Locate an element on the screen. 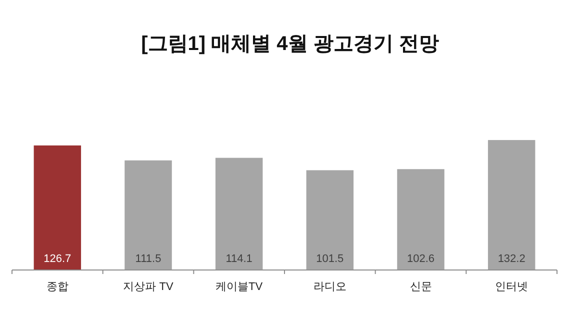  title: [그림1] 매체별 4월 광고경기 전망 is located at coordinates (290, 44).